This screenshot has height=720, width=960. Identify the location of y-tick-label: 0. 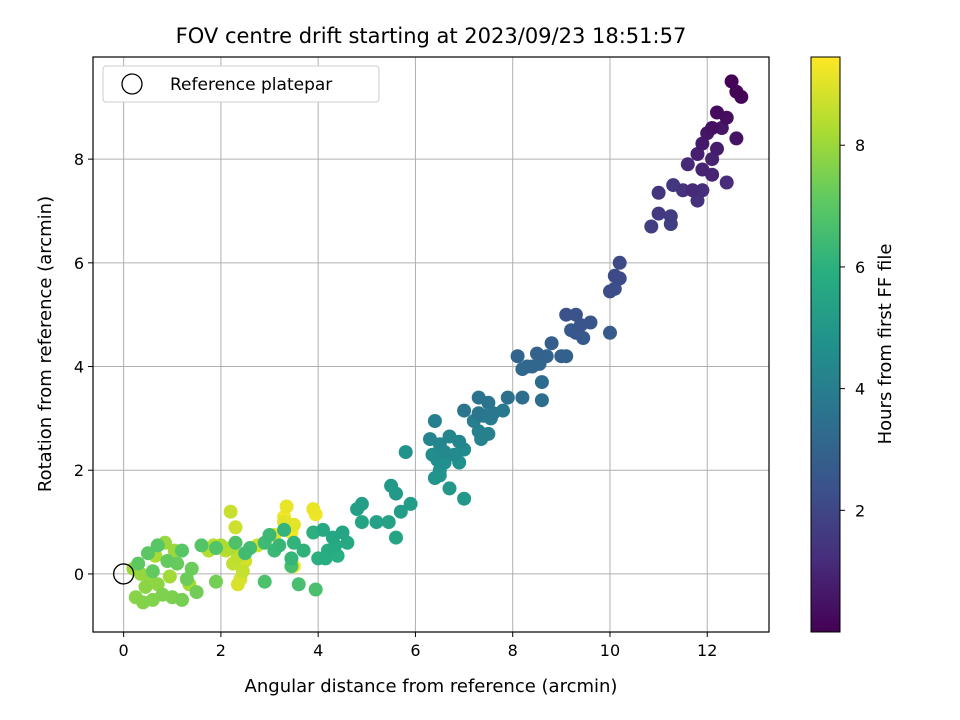
(79, 574).